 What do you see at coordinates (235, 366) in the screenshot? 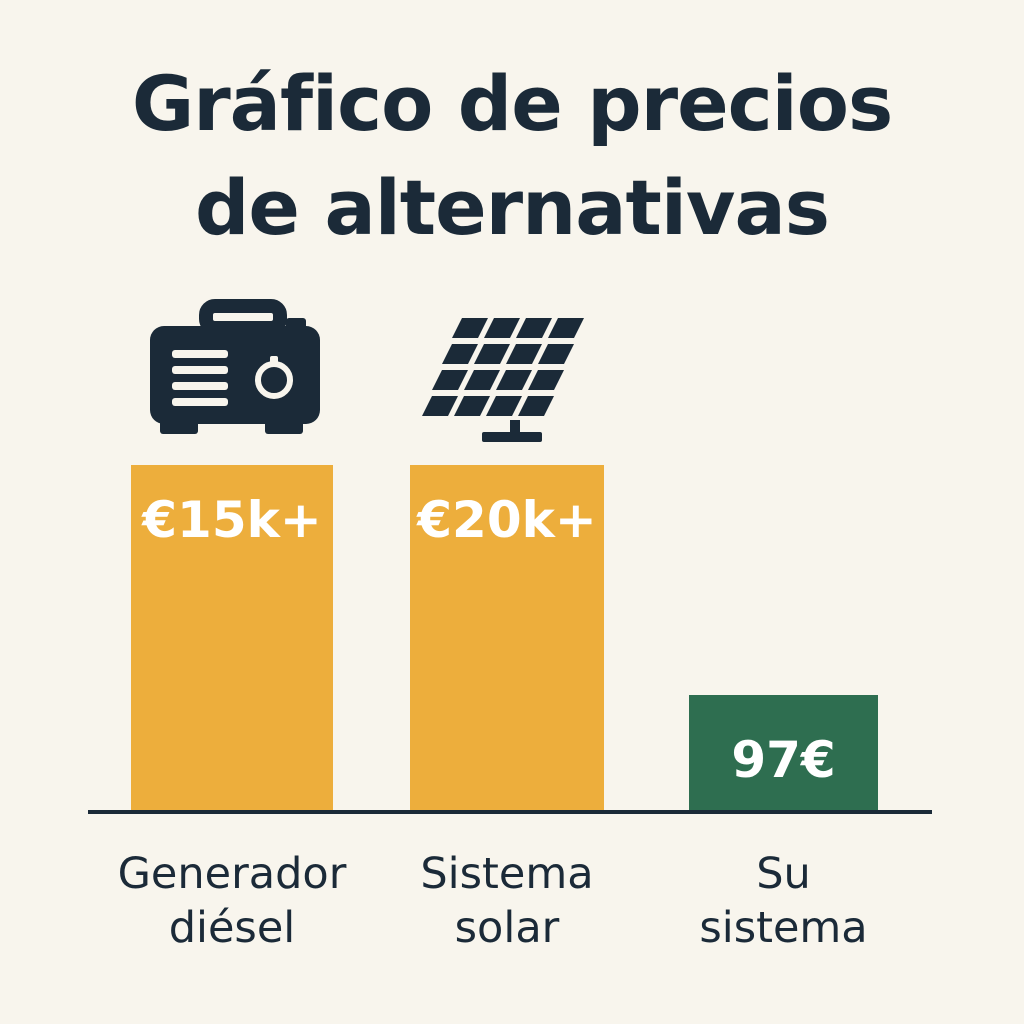
I see `generator-icon` at bounding box center [235, 366].